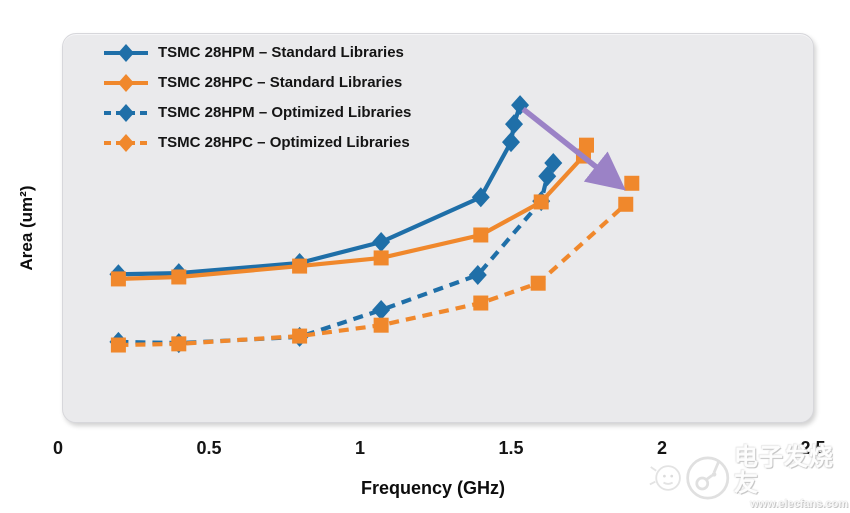  Describe the element at coordinates (285, 112) in the screenshot. I see `legend-label: TSMC 28HPM – Optimized Libraries` at that location.